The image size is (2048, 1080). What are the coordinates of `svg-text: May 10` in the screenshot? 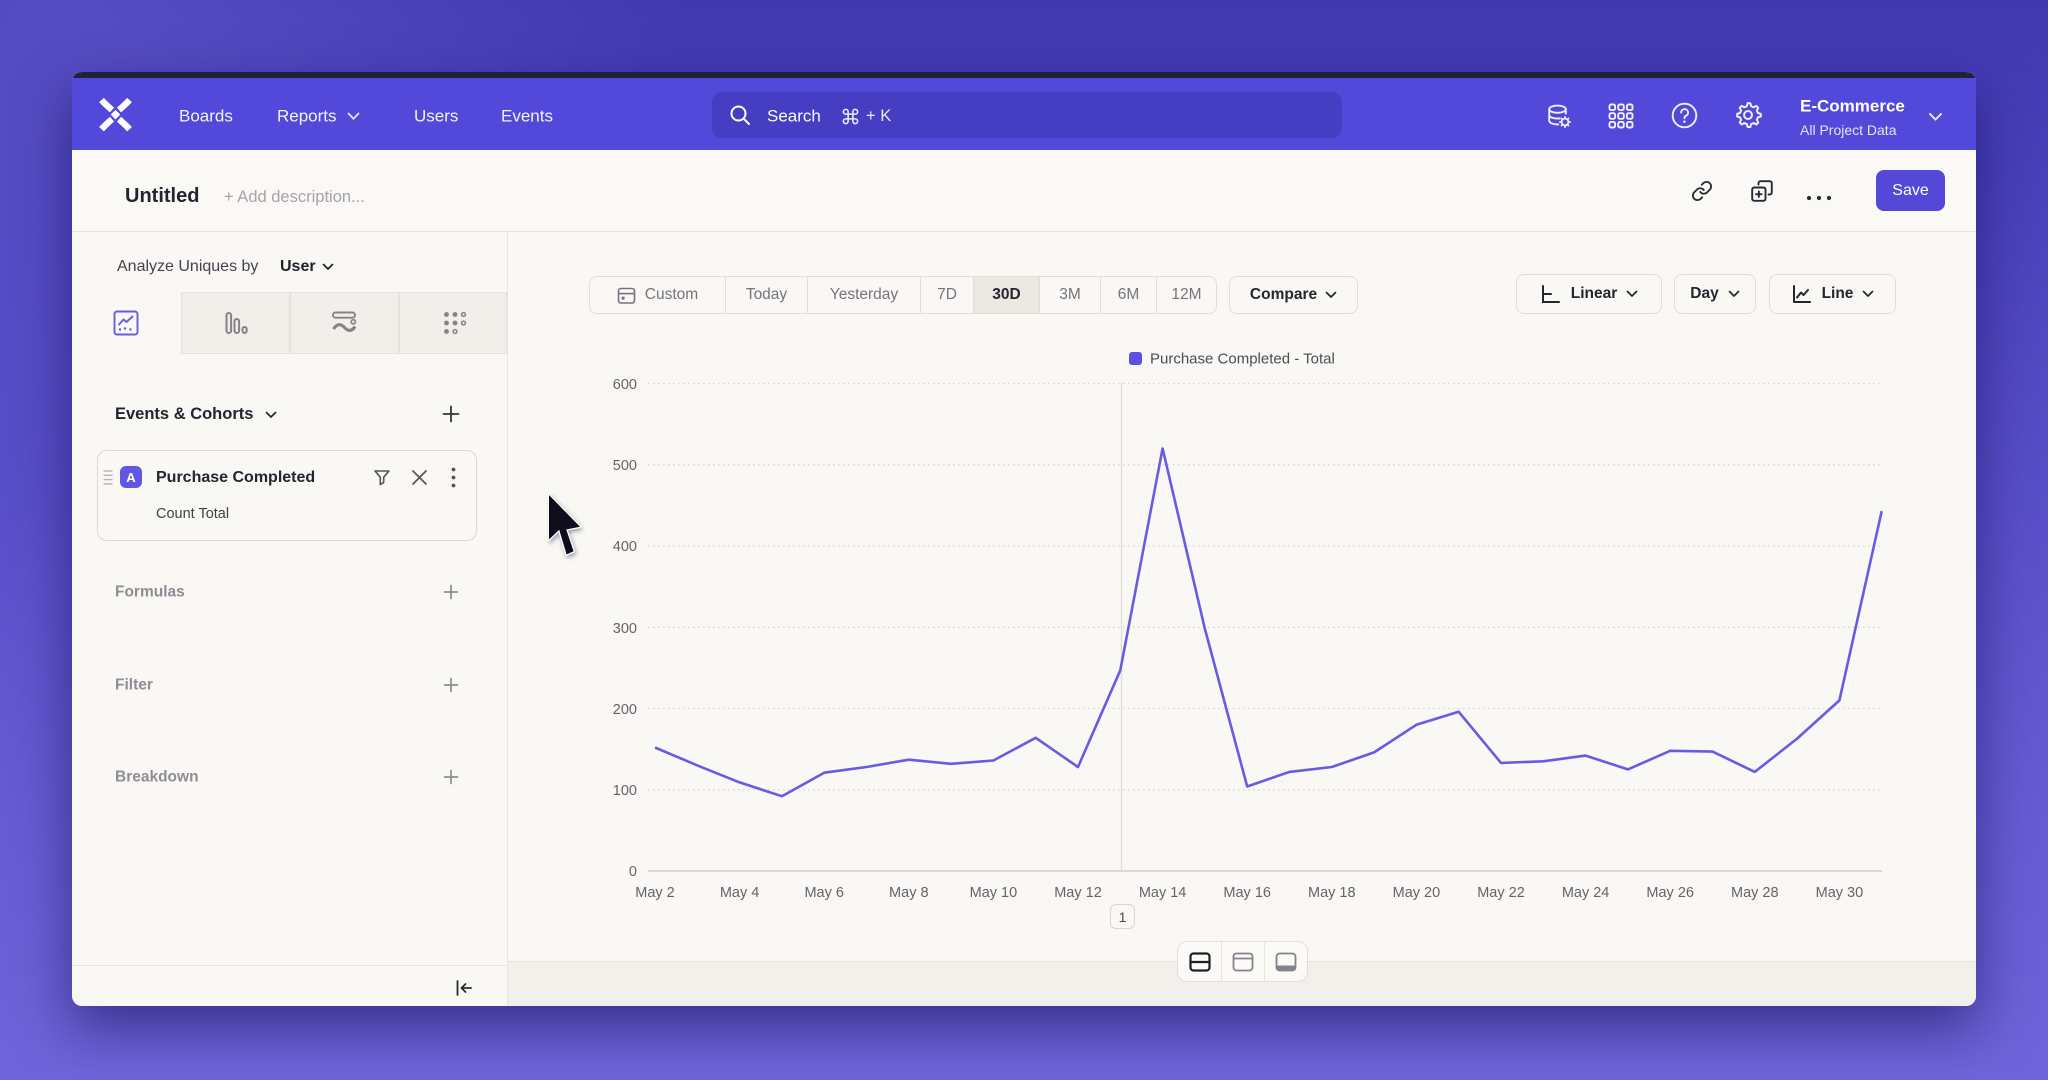 It's located at (994, 893).